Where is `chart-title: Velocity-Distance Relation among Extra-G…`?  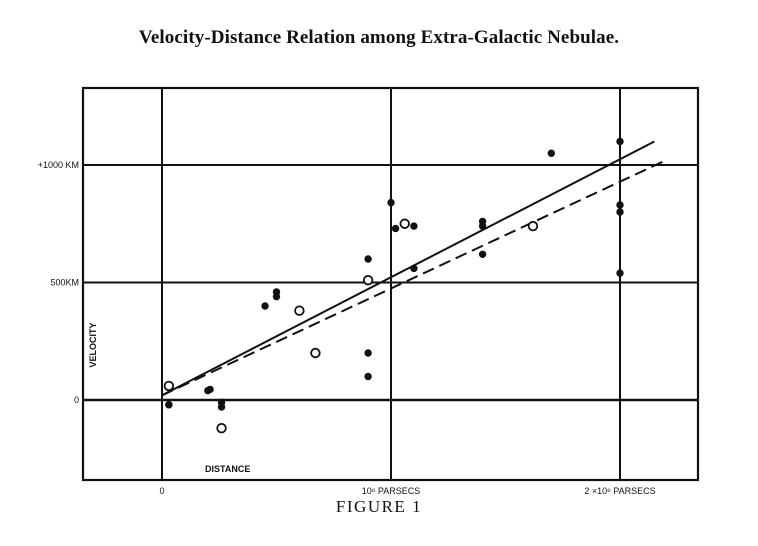
chart-title: Velocity-Distance Relation among Extra-G… is located at coordinates (379, 37).